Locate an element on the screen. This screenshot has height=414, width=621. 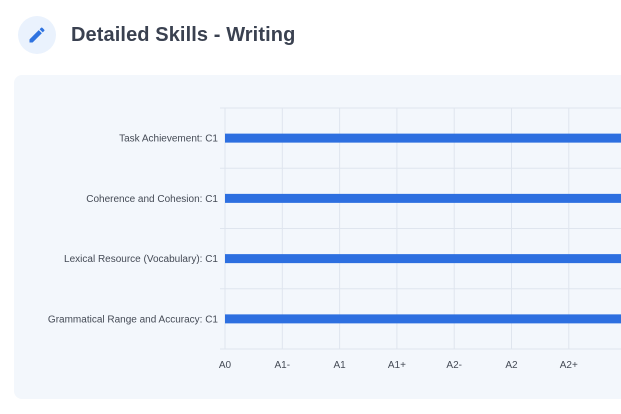
pencil-icon is located at coordinates (37, 35).